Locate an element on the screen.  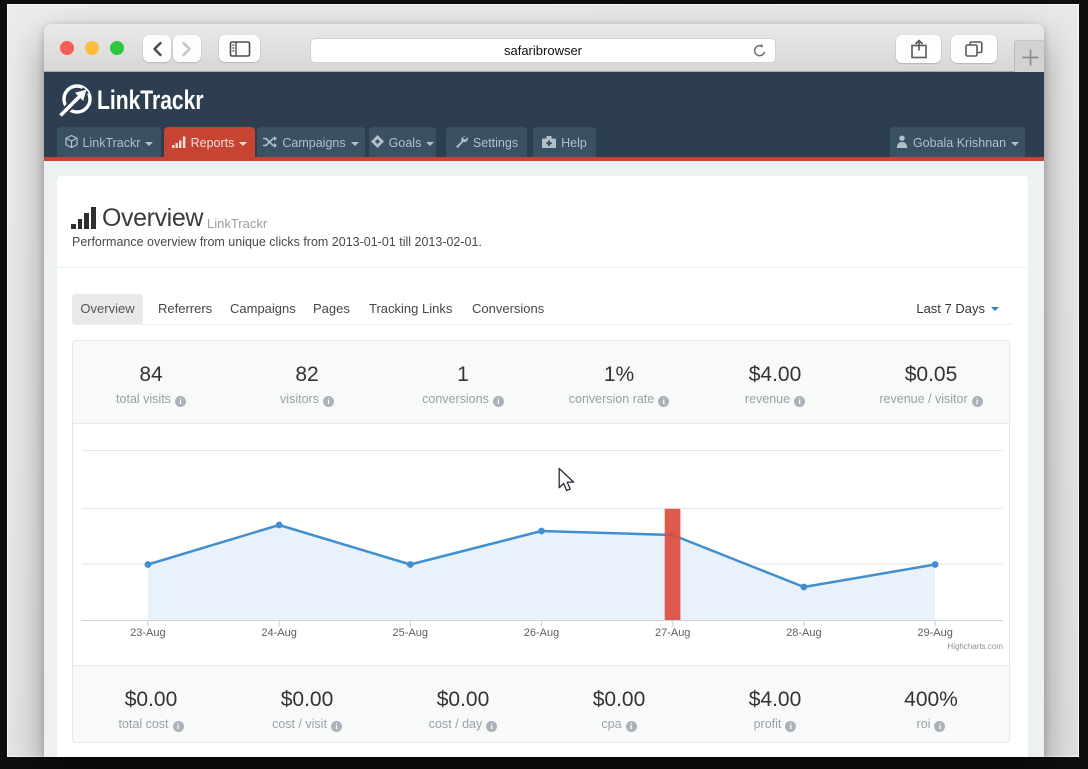
svg-text: 23-Aug is located at coordinates (147, 633).